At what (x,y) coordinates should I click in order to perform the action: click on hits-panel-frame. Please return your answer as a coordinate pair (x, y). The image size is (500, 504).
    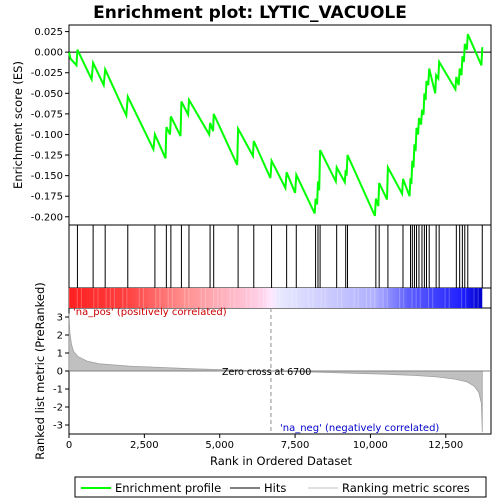
    Looking at the image, I should click on (280, 256).